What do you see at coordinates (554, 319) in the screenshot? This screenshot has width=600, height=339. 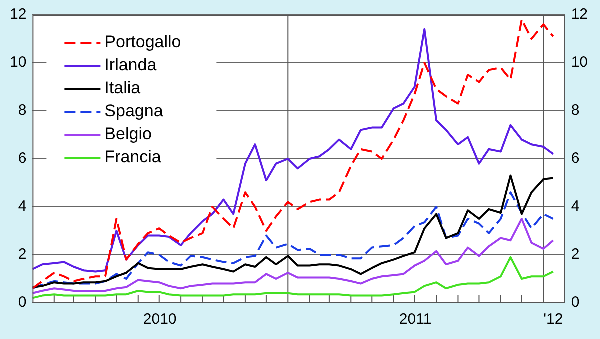 I see `x-tick-label: '12` at bounding box center [554, 319].